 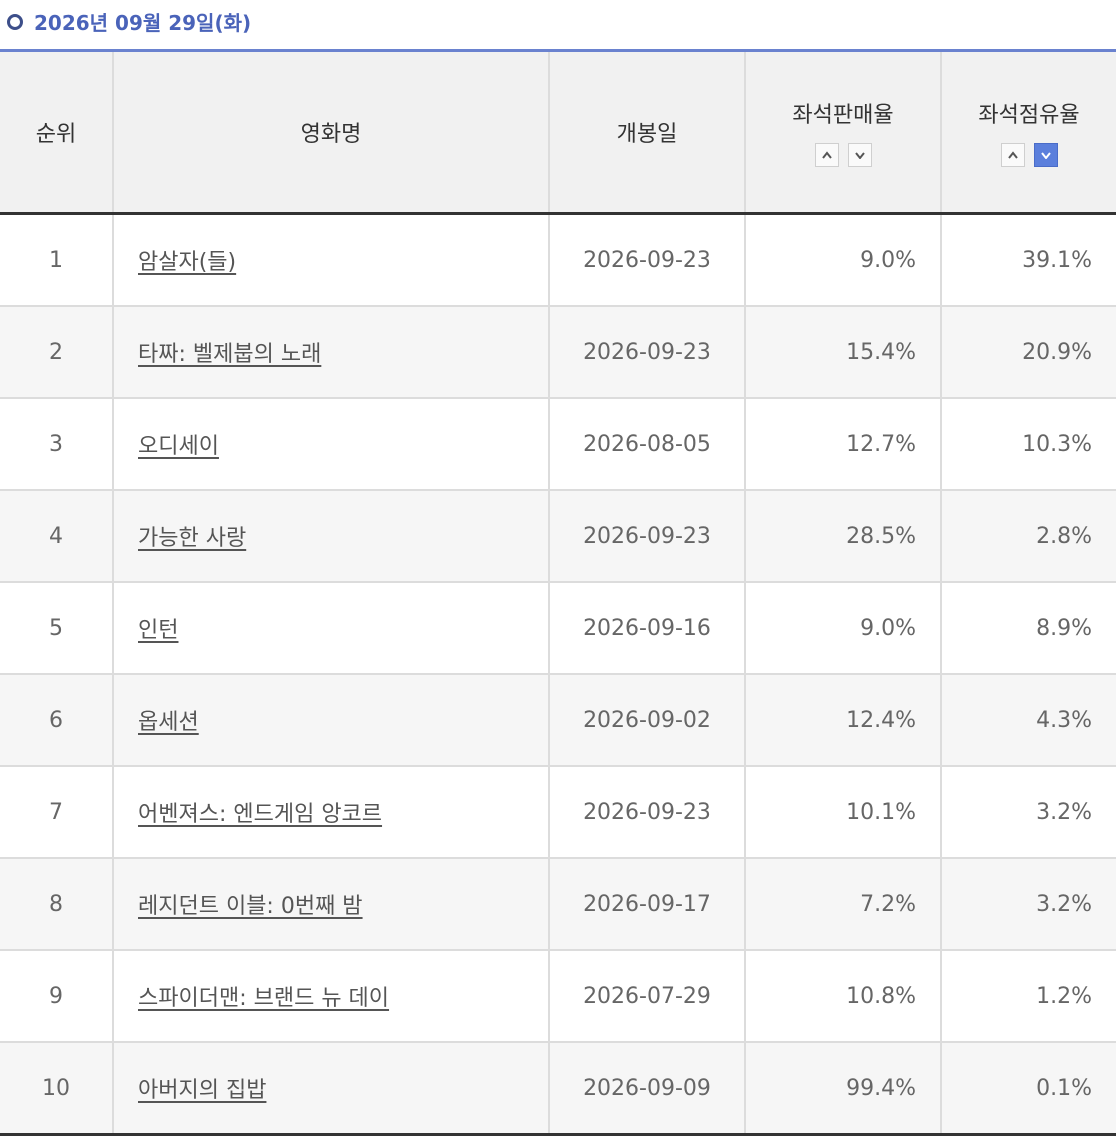 What do you see at coordinates (1028, 720) in the screenshot?
I see `cell: 4.3%` at bounding box center [1028, 720].